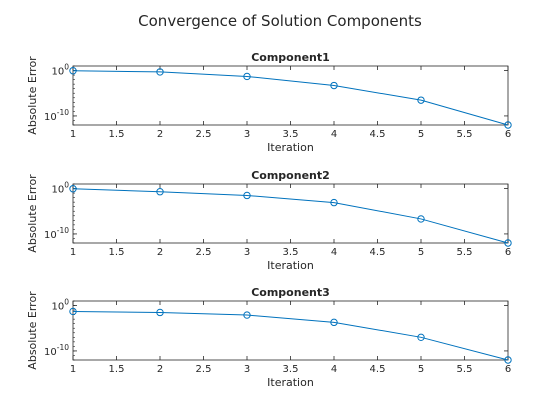 The height and width of the screenshot is (420, 560). What do you see at coordinates (280, 21) in the screenshot?
I see `figure-title: Convergence of Solution Components` at bounding box center [280, 21].